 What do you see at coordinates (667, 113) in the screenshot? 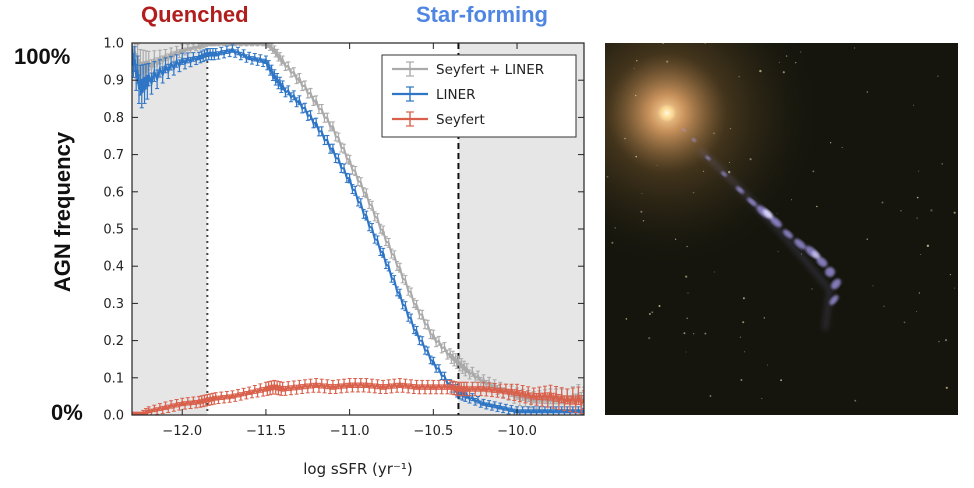
I see `galaxy-core` at bounding box center [667, 113].